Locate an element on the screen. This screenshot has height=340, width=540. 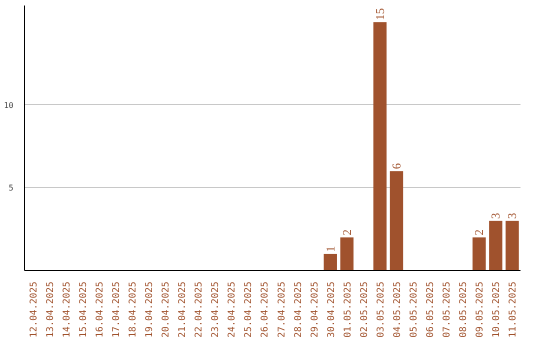
x-tick-label: 06.05.2025 is located at coordinates (430, 309).